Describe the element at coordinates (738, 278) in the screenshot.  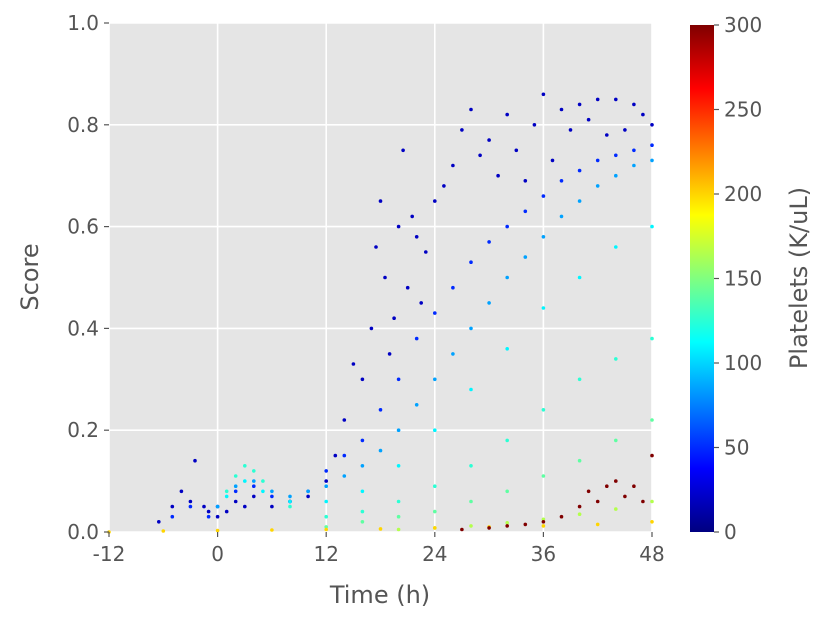
I see `colorbar-ticks: 0 50 100 150 200 250 300` at that location.